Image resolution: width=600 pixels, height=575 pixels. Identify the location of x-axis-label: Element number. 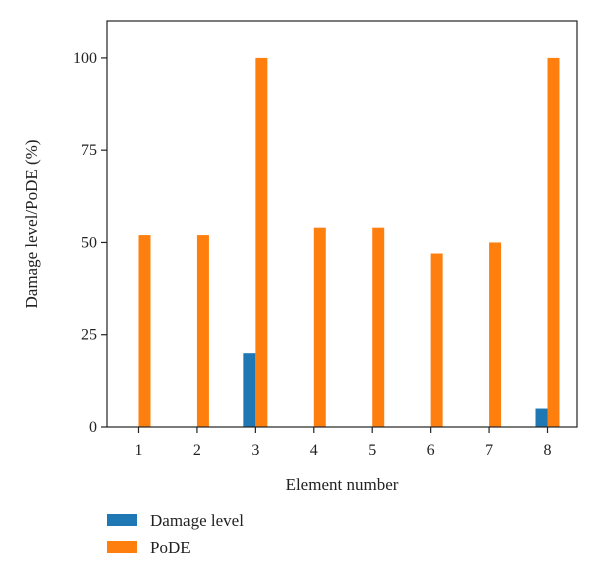
(342, 484).